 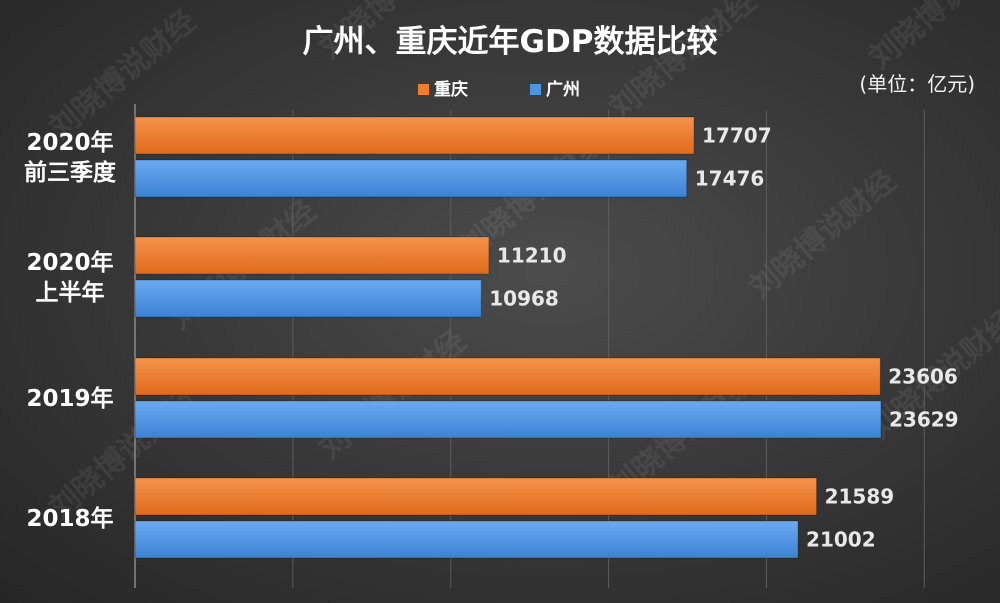 I want to click on value-label: 17476, so click(x=730, y=179).